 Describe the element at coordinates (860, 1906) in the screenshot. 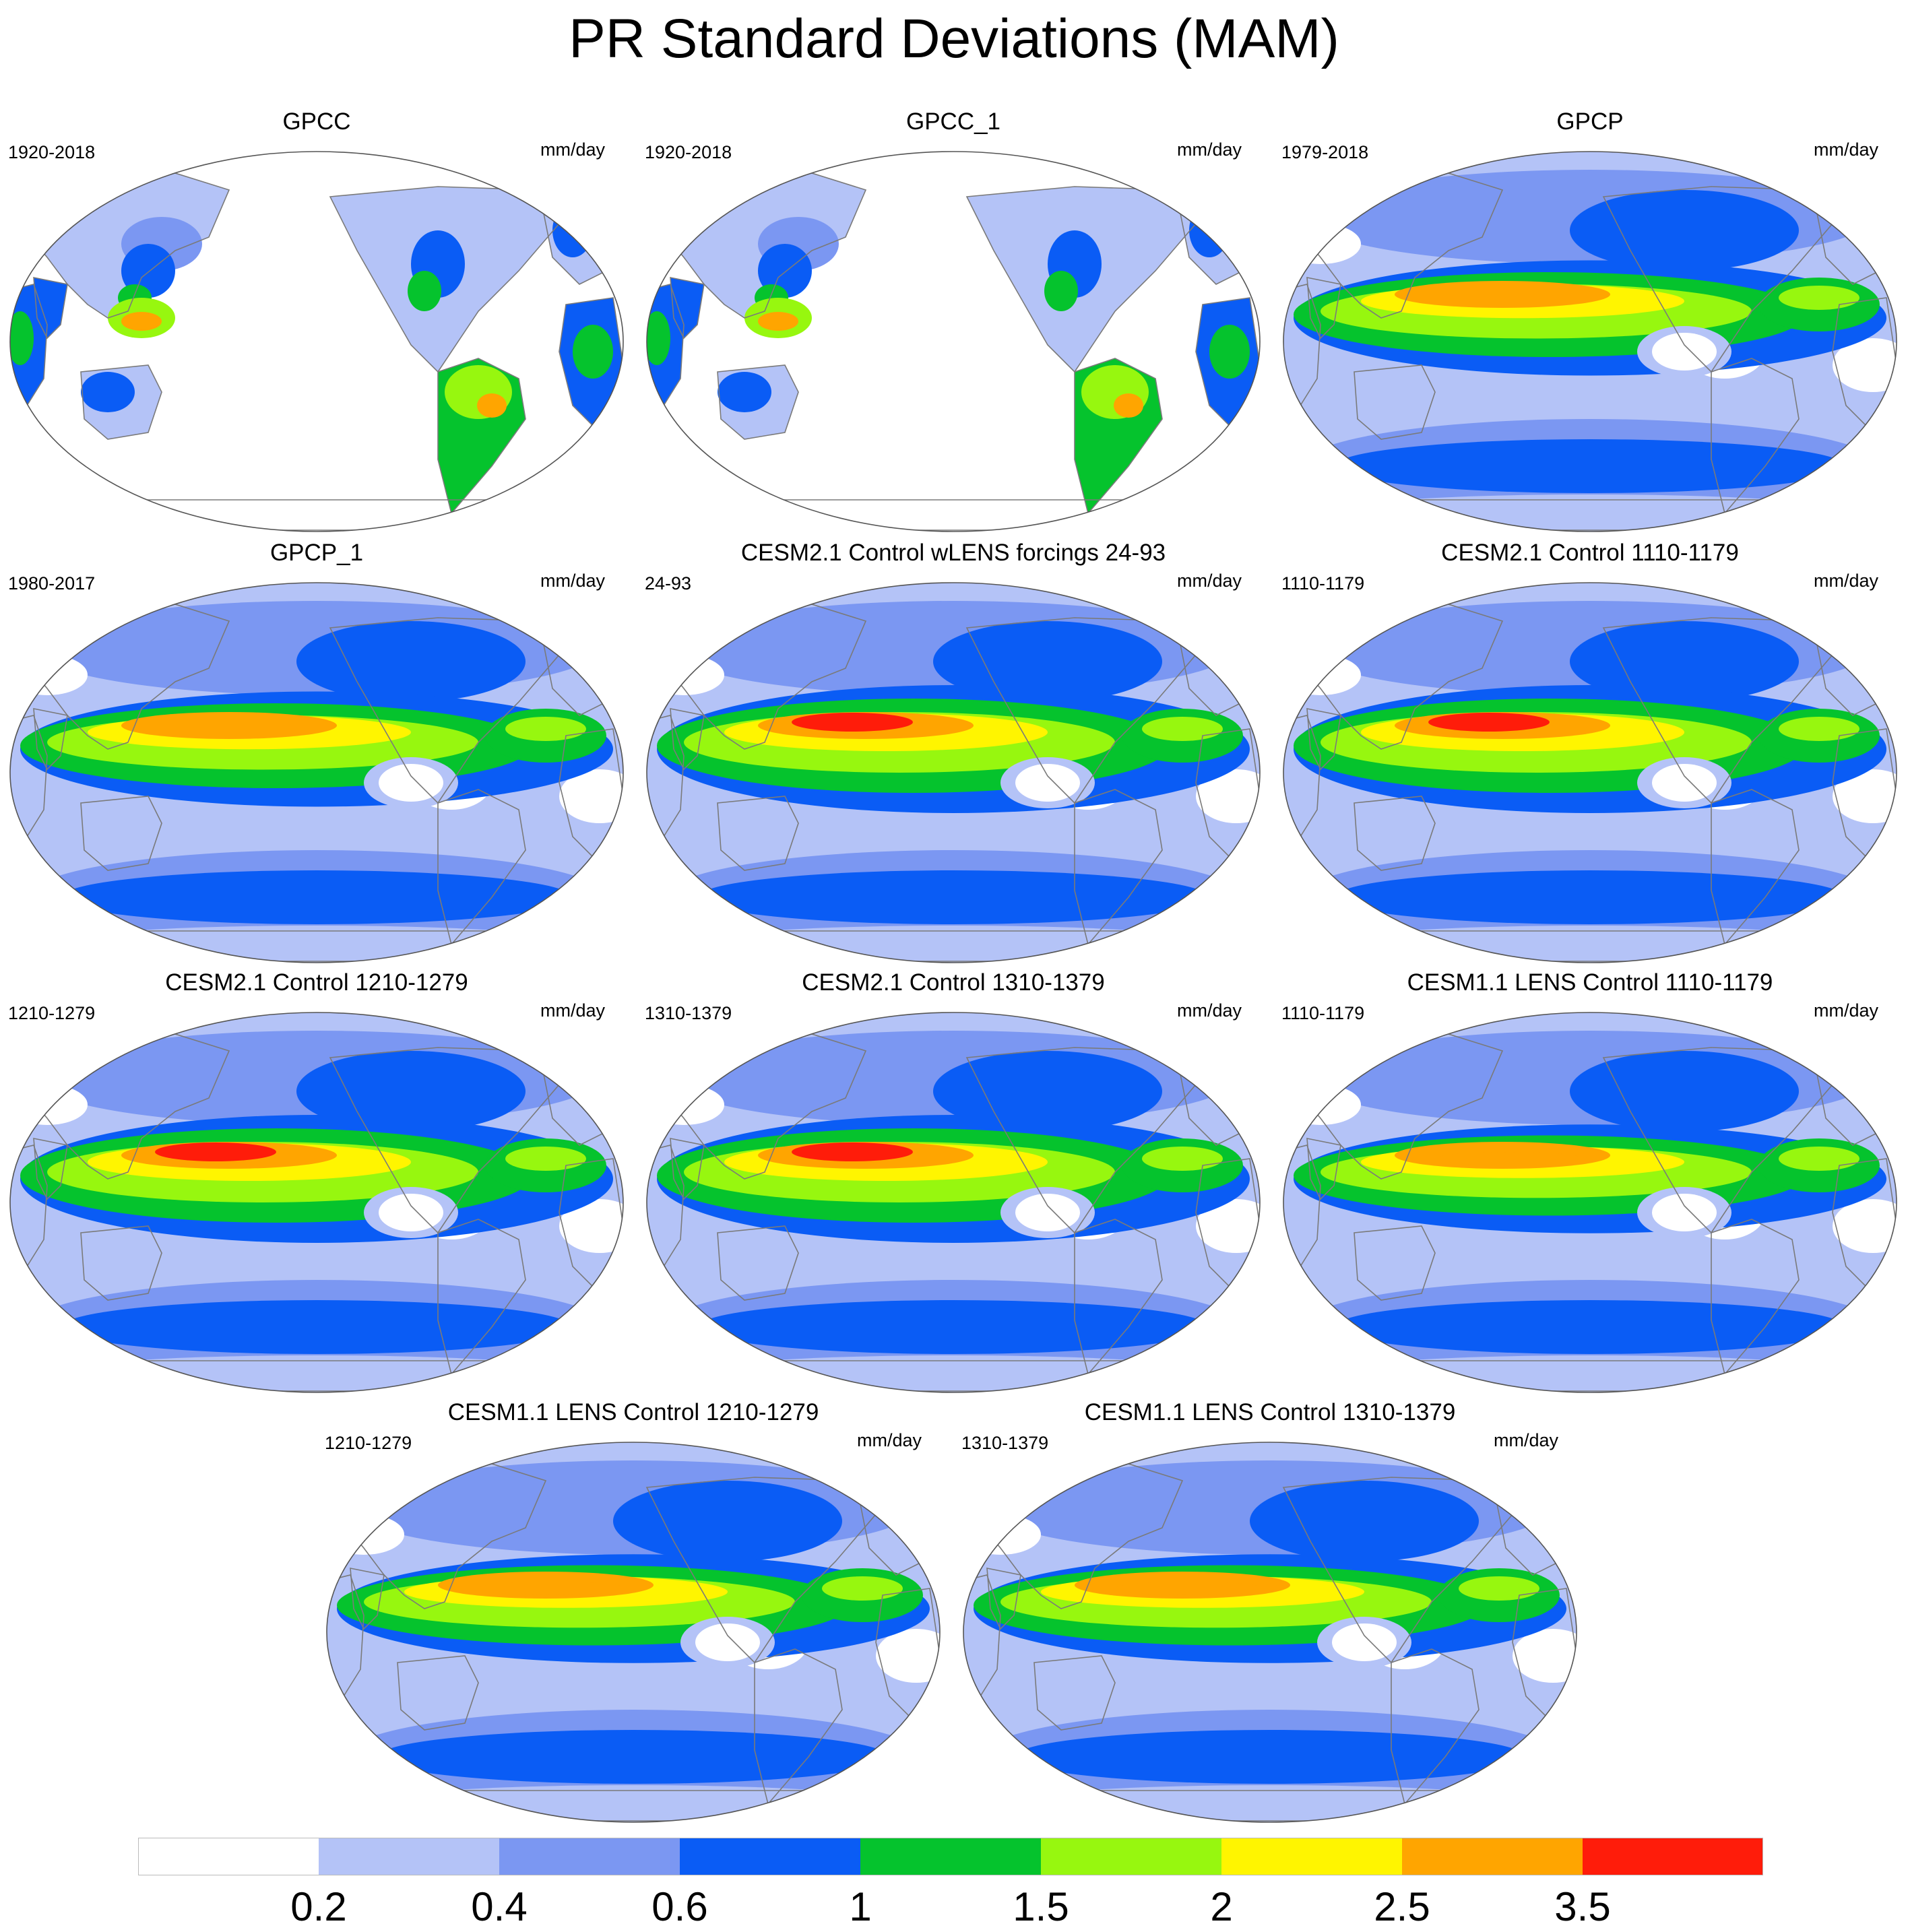

I see `colorbar-label: 1` at that location.